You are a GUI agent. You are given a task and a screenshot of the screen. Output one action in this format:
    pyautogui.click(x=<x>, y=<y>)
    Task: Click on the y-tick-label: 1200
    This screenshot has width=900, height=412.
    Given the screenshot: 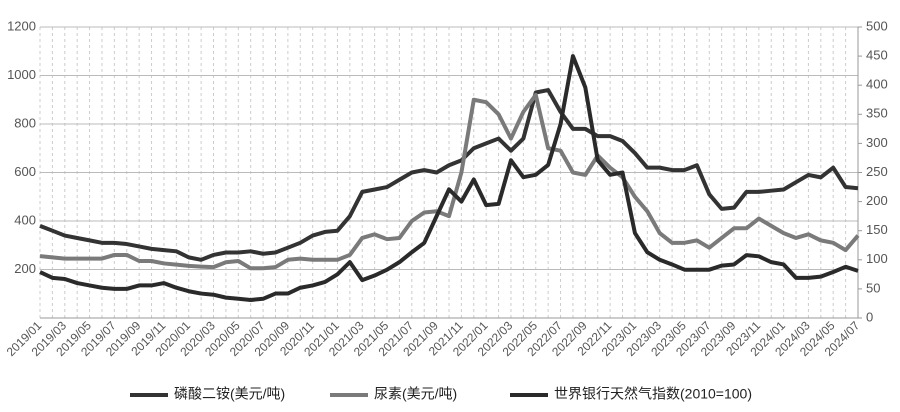 What is the action you would take?
    pyautogui.click(x=21, y=25)
    